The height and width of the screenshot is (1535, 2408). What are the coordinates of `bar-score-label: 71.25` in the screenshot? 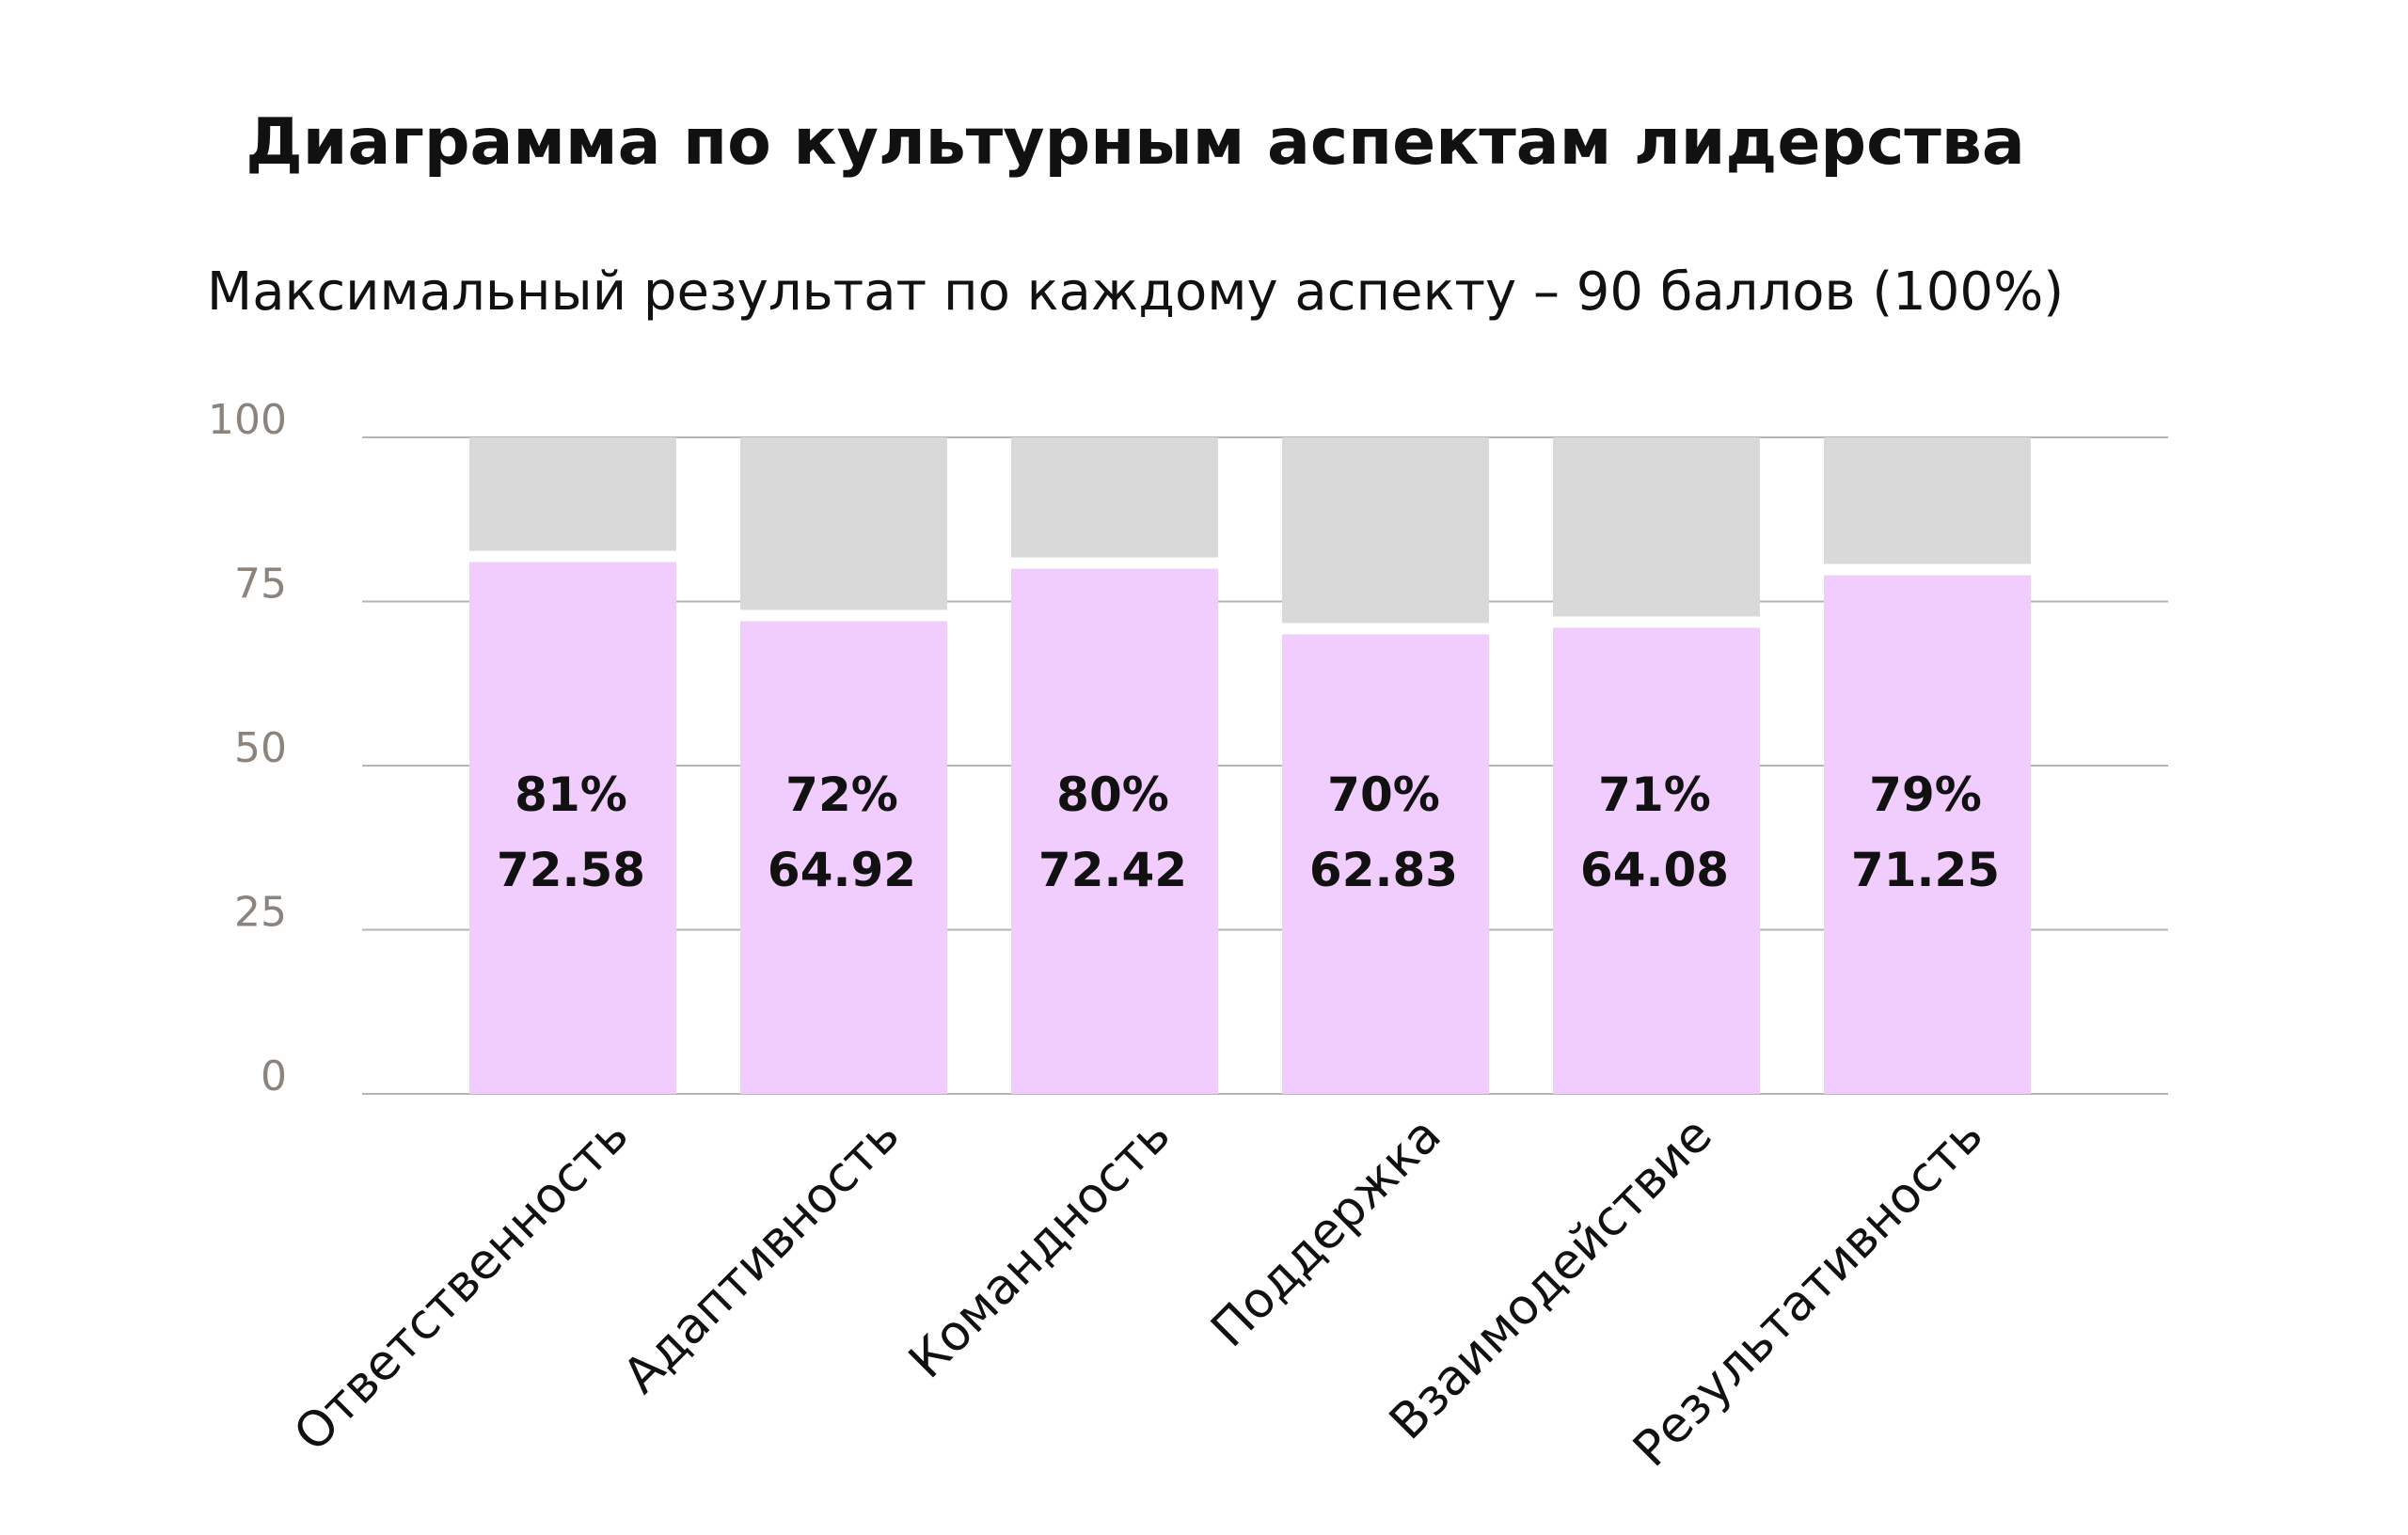 It's located at (1926, 870).